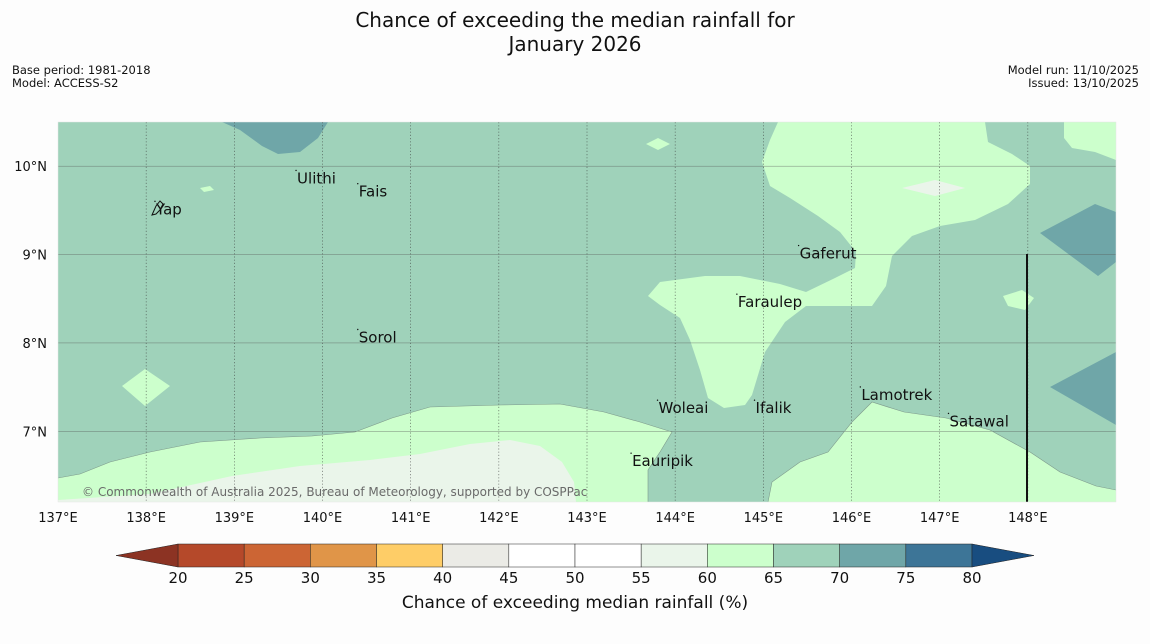  Describe the element at coordinates (1083, 83) in the screenshot. I see `issued-text: Issued: 13/10/2025` at that location.